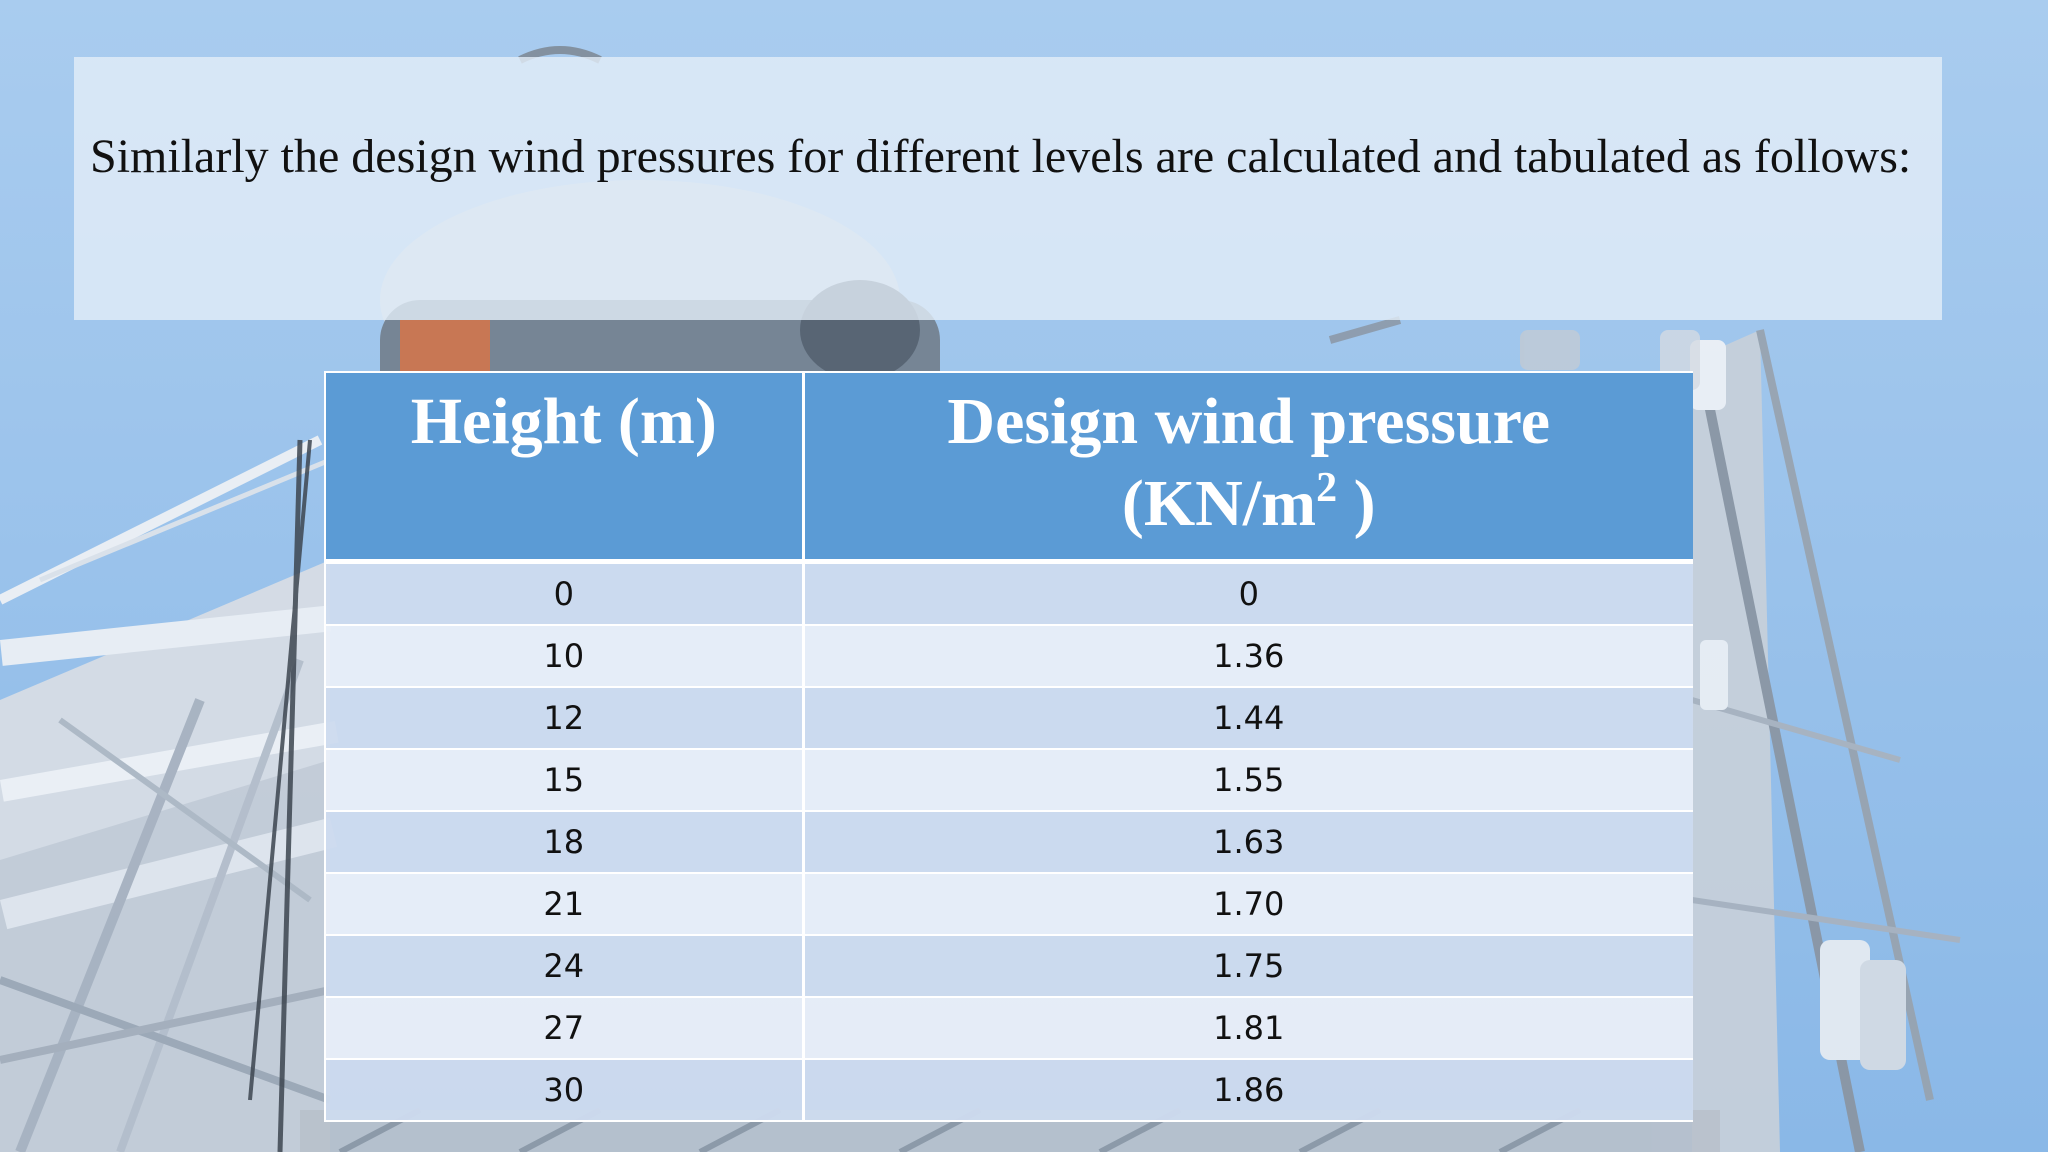 Image resolution: width=2048 pixels, height=1152 pixels. What do you see at coordinates (1327, 488) in the screenshot?
I see `unit-superscript: 2` at bounding box center [1327, 488].